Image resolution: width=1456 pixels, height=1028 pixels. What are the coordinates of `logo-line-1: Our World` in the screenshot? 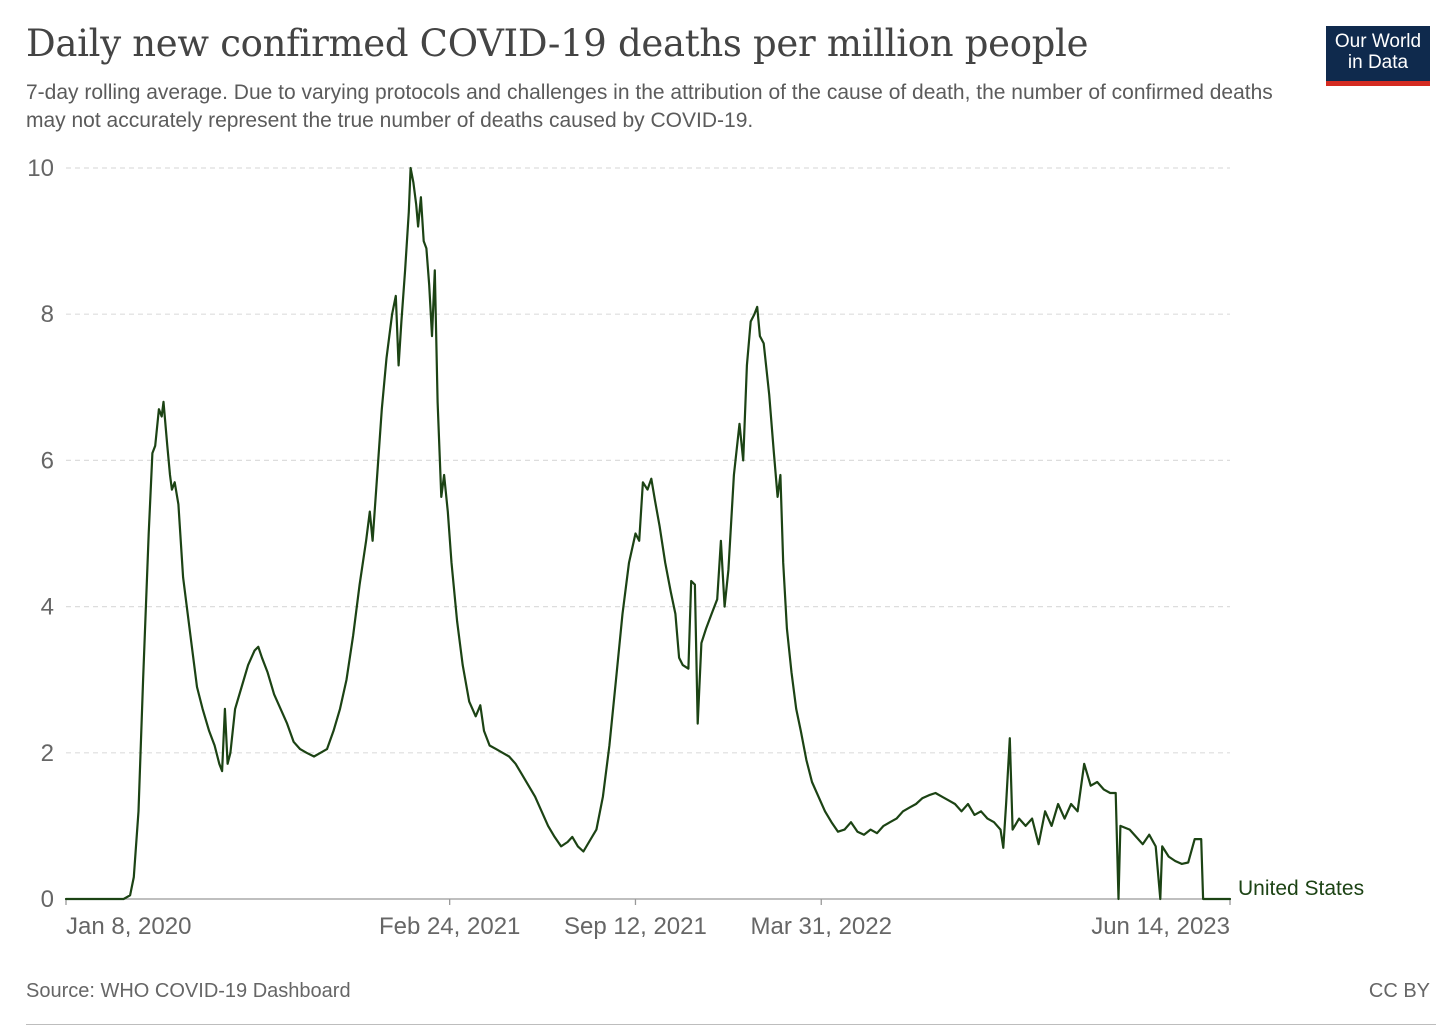 It's located at (1378, 41).